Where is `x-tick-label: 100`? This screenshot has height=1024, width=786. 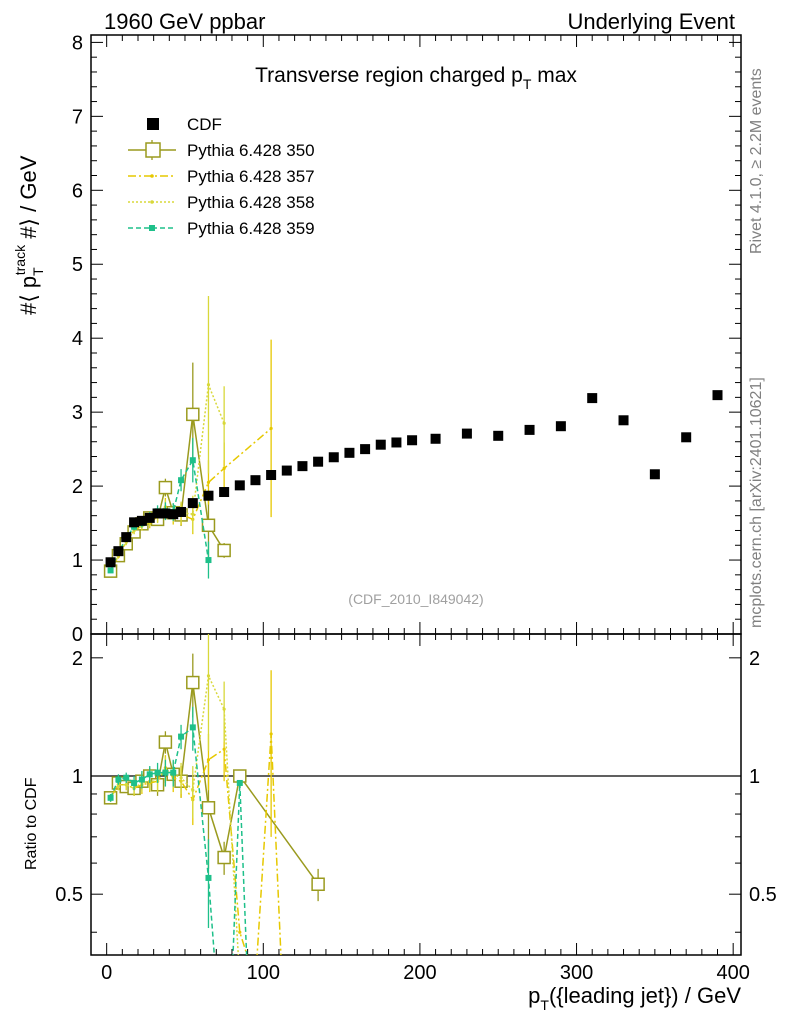 x-tick-label: 100 is located at coordinates (263, 973).